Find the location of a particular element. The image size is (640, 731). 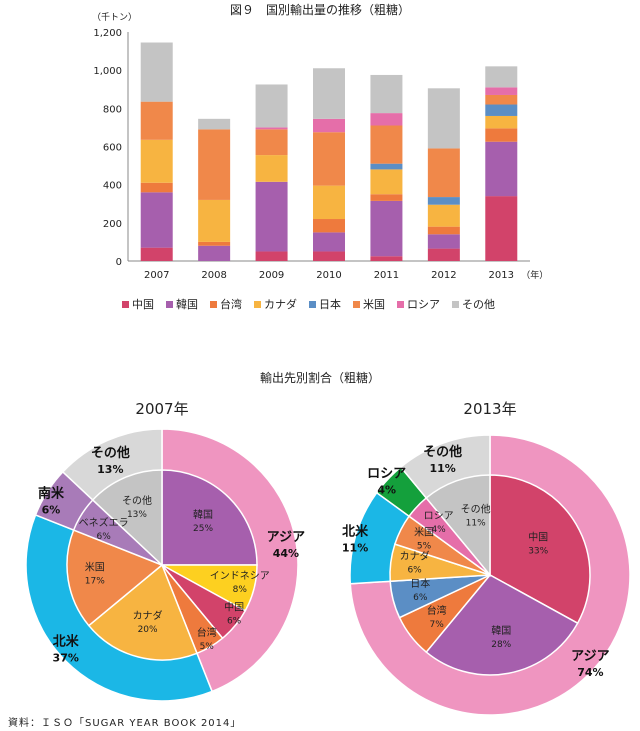

y-tick-label: 200 is located at coordinates (112, 224).